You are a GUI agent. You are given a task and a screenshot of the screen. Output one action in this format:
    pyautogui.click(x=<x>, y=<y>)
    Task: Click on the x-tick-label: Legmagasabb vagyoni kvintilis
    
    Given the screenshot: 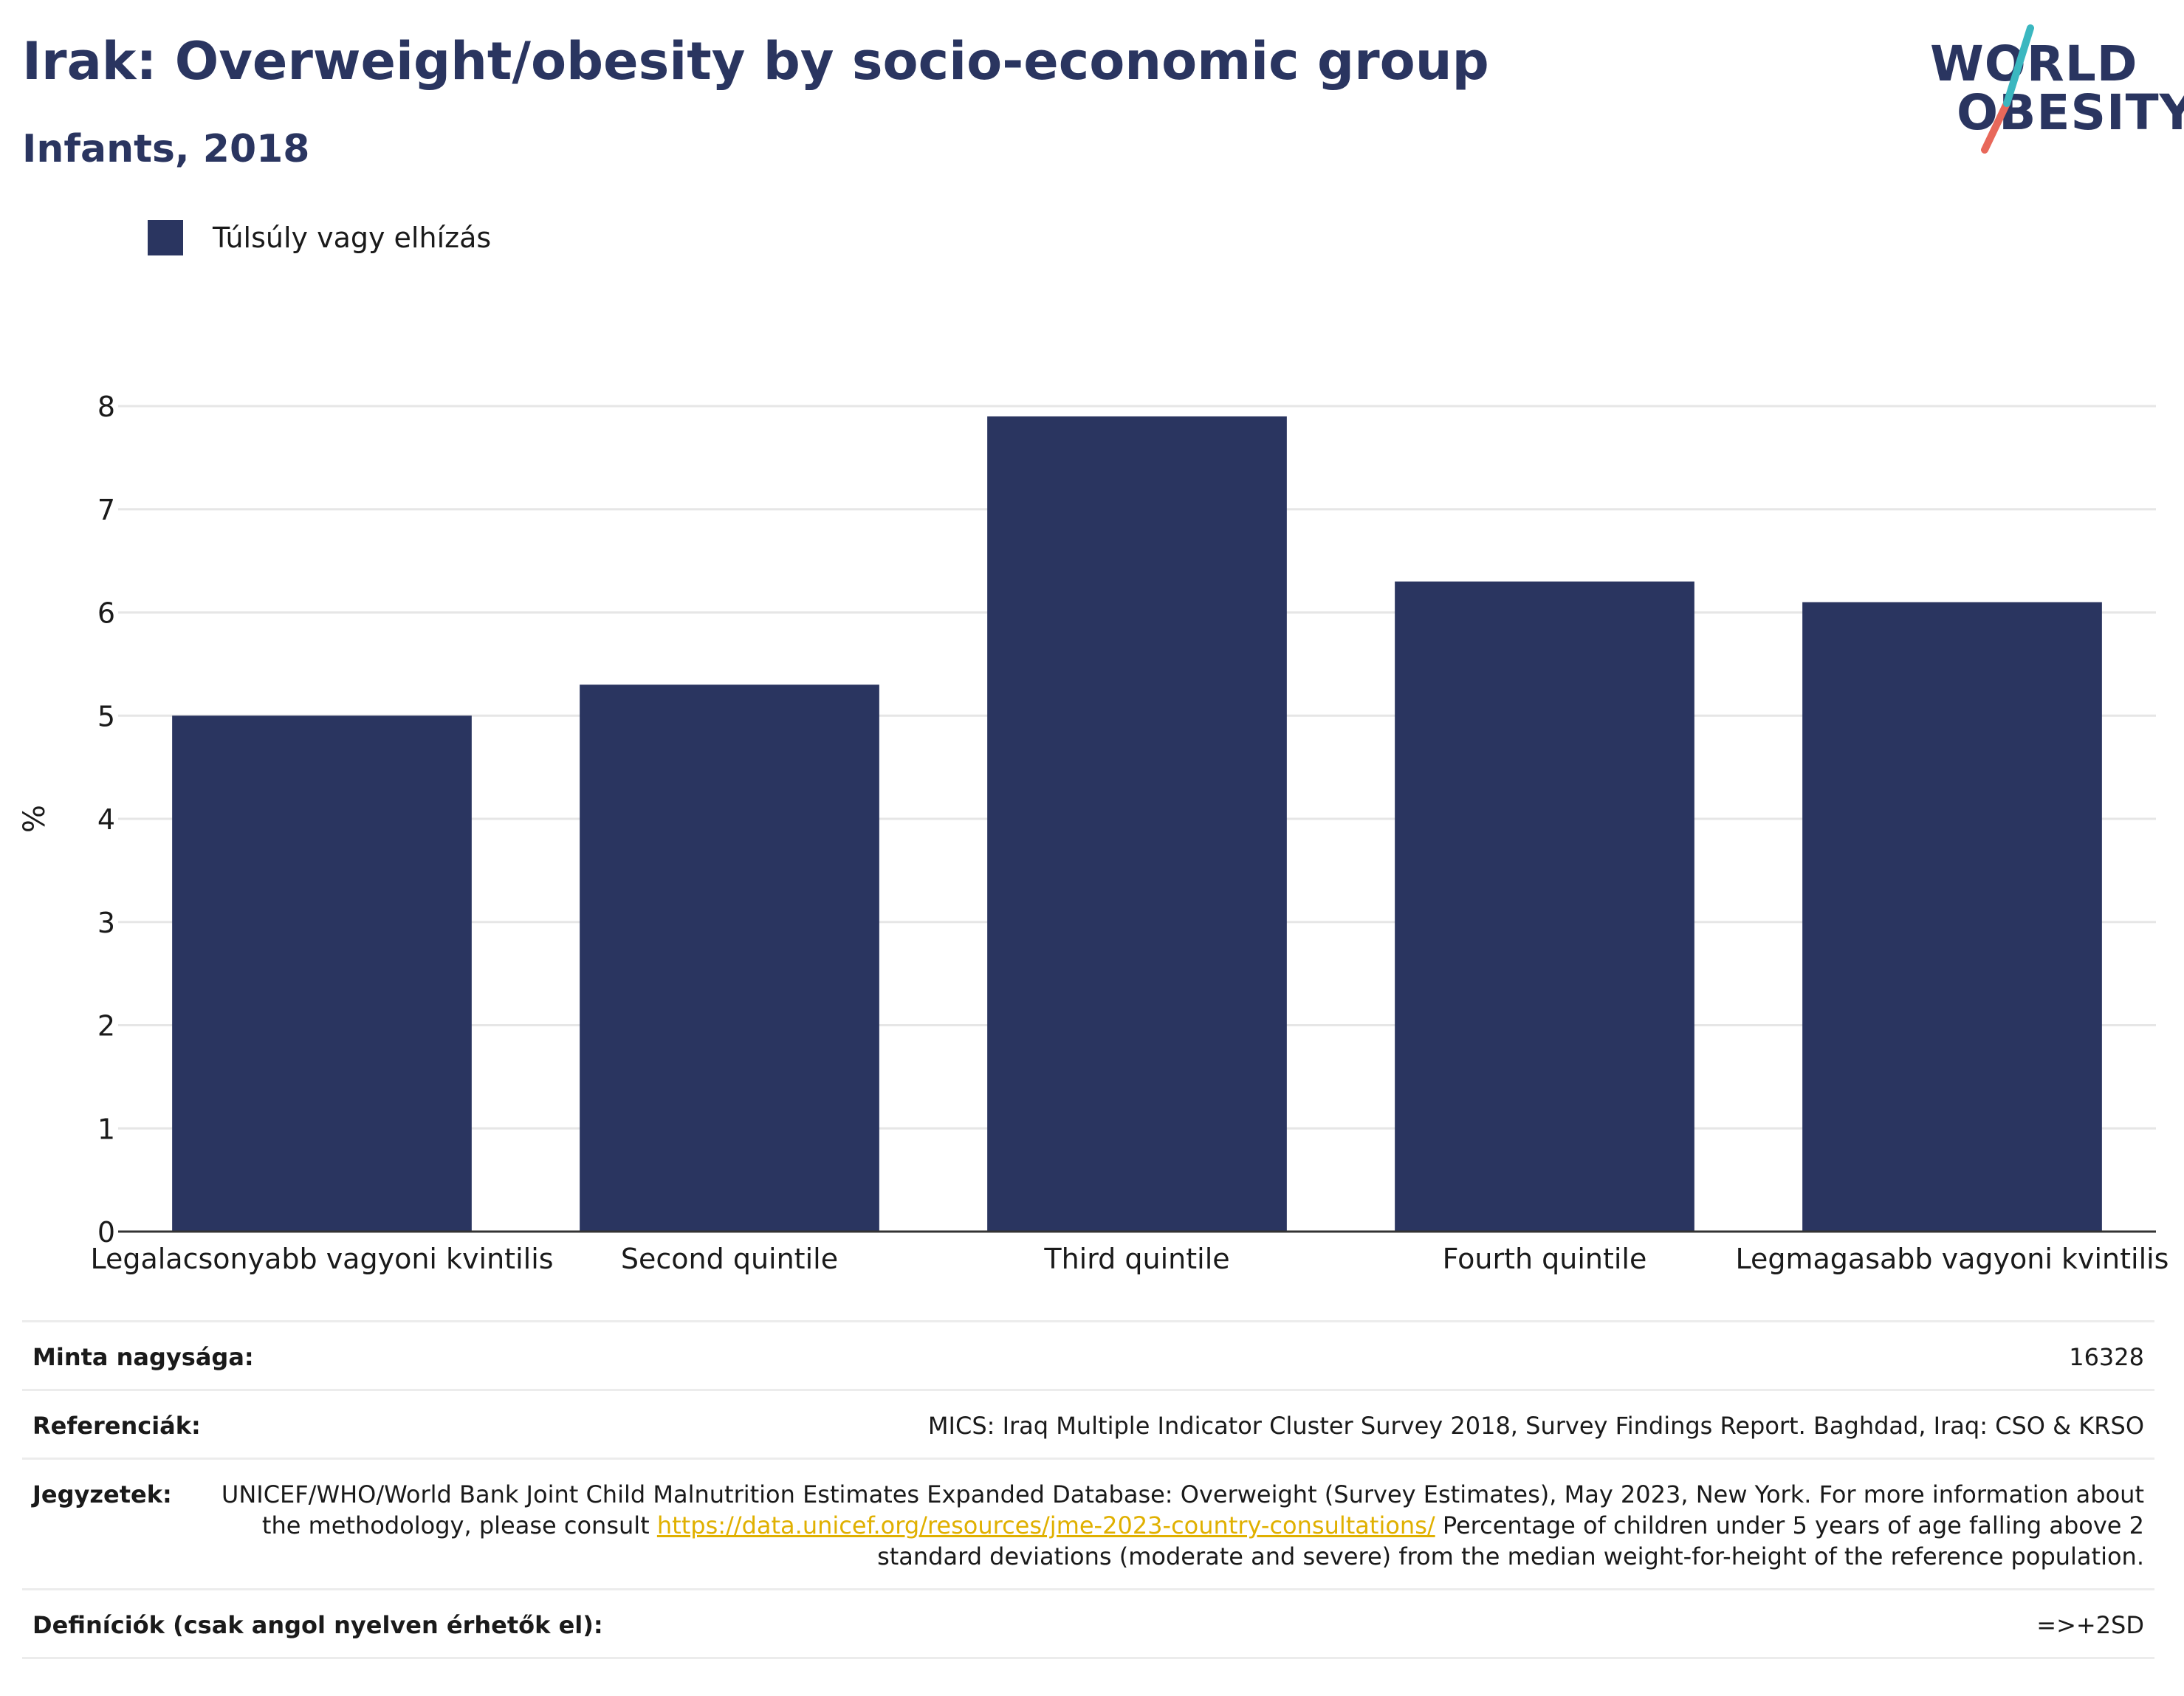 What is the action you would take?
    pyautogui.click(x=1953, y=1259)
    